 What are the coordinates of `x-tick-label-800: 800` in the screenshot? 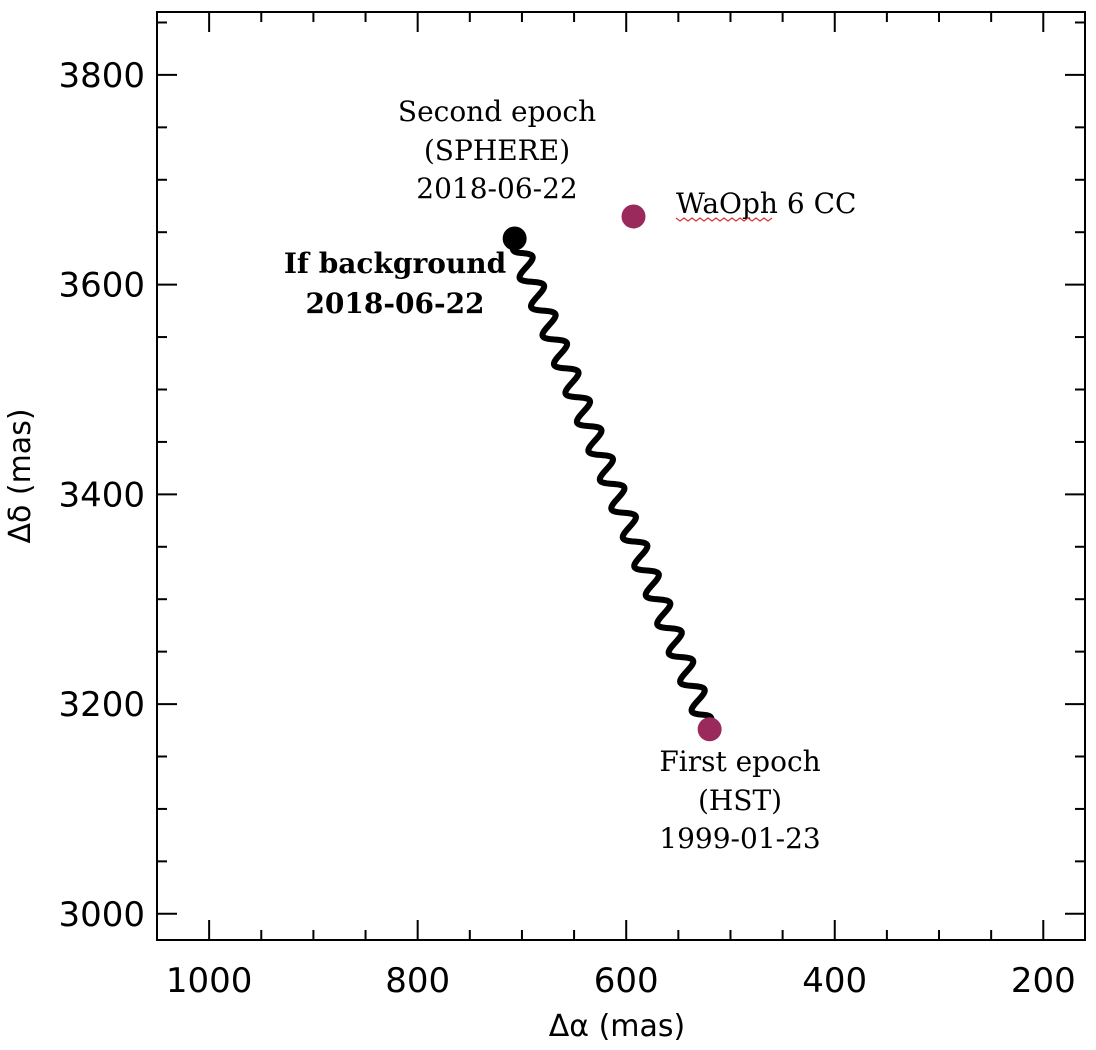 It's located at (417, 981).